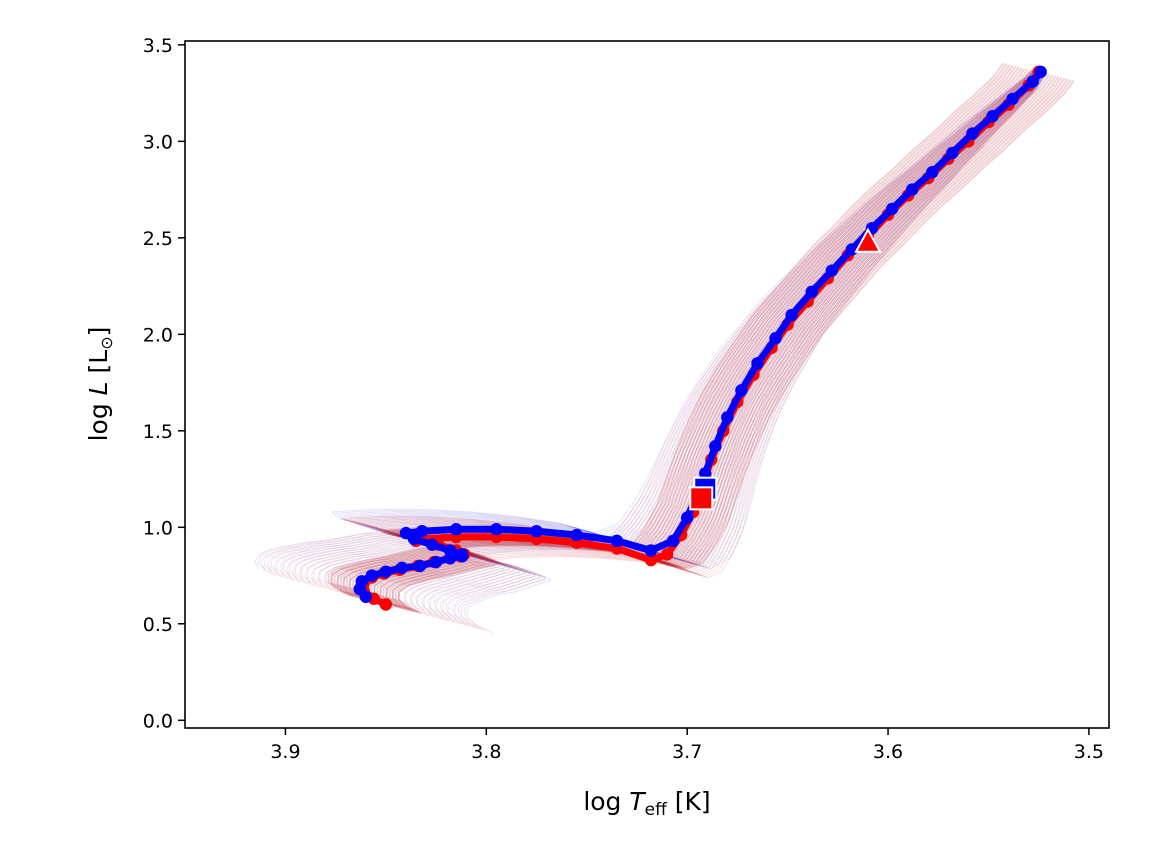  What do you see at coordinates (164, 383) in the screenshot?
I see `y-axis: 0.0 0.5 1.0 1.5 2.0 2.5 3.0 3.5` at bounding box center [164, 383].